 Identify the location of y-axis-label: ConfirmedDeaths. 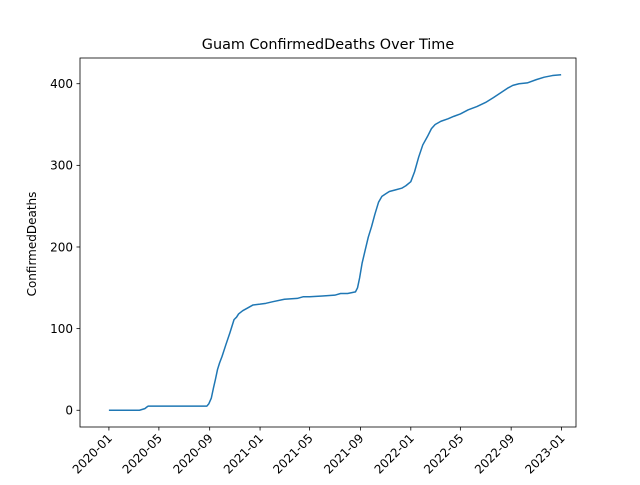
(32, 244).